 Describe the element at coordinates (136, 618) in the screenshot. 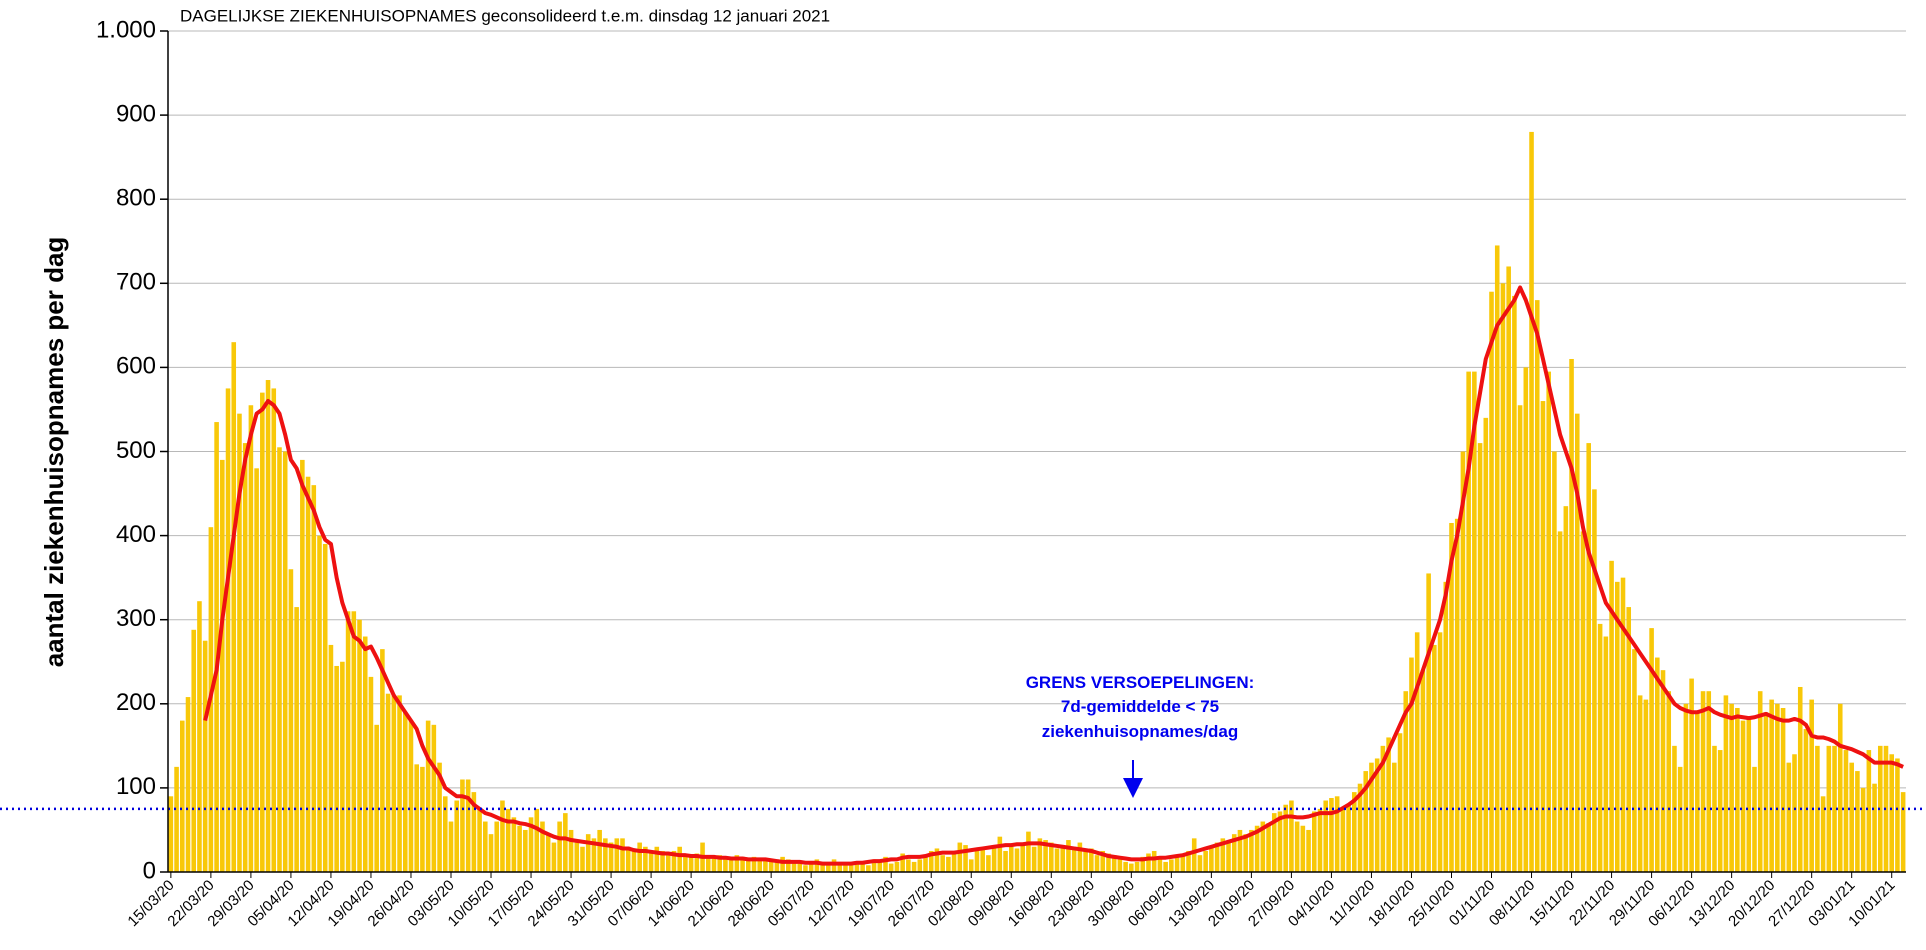

I see `y-tick-label: 300` at that location.